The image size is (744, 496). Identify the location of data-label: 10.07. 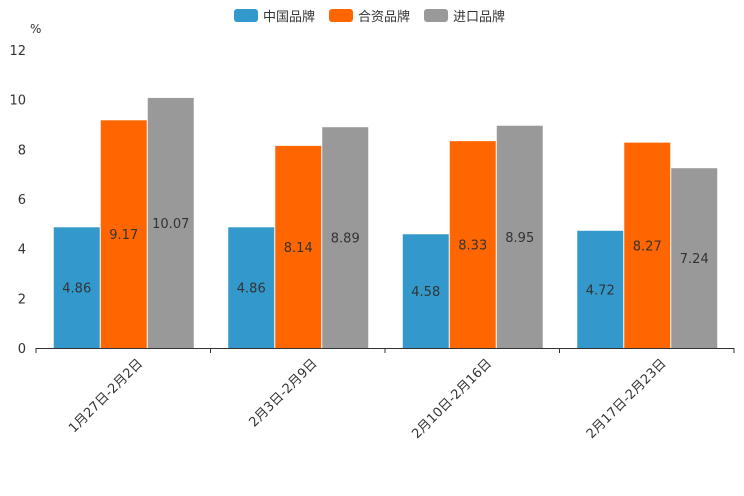
(170, 224).